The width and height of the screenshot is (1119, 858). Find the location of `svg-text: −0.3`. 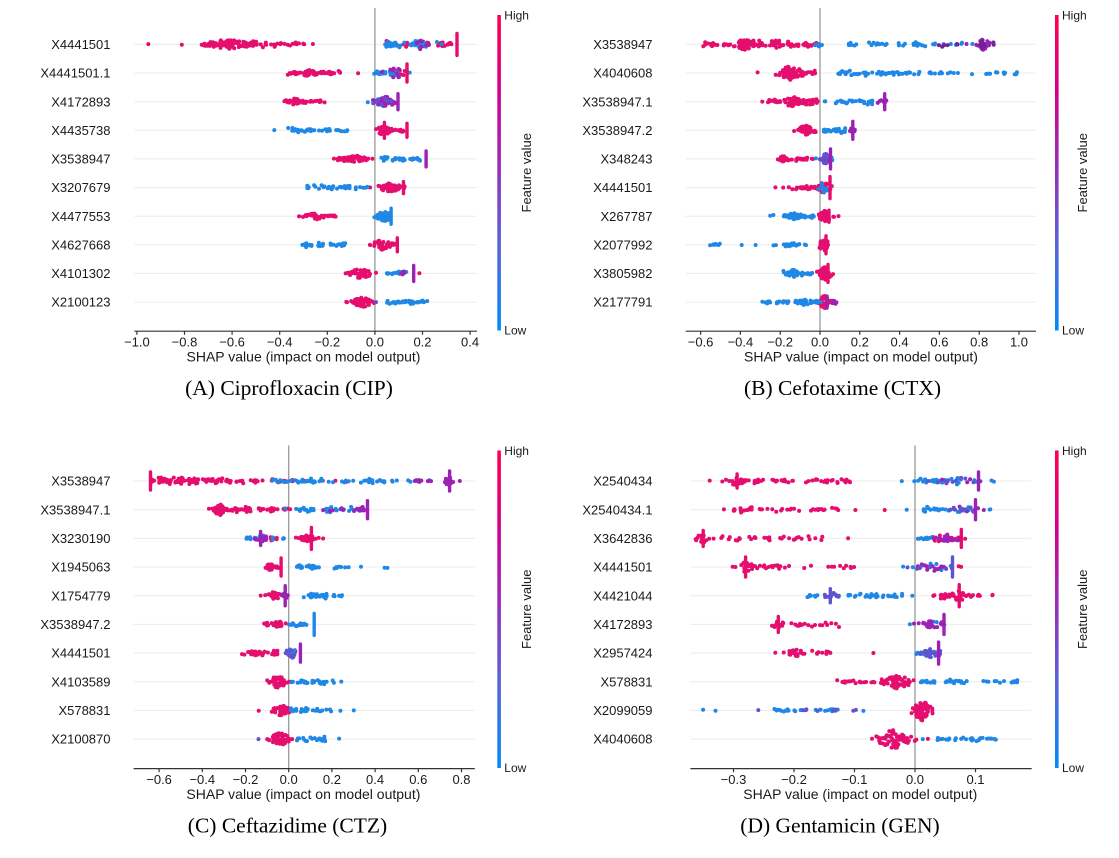

svg-text: −0.3 is located at coordinates (734, 779).